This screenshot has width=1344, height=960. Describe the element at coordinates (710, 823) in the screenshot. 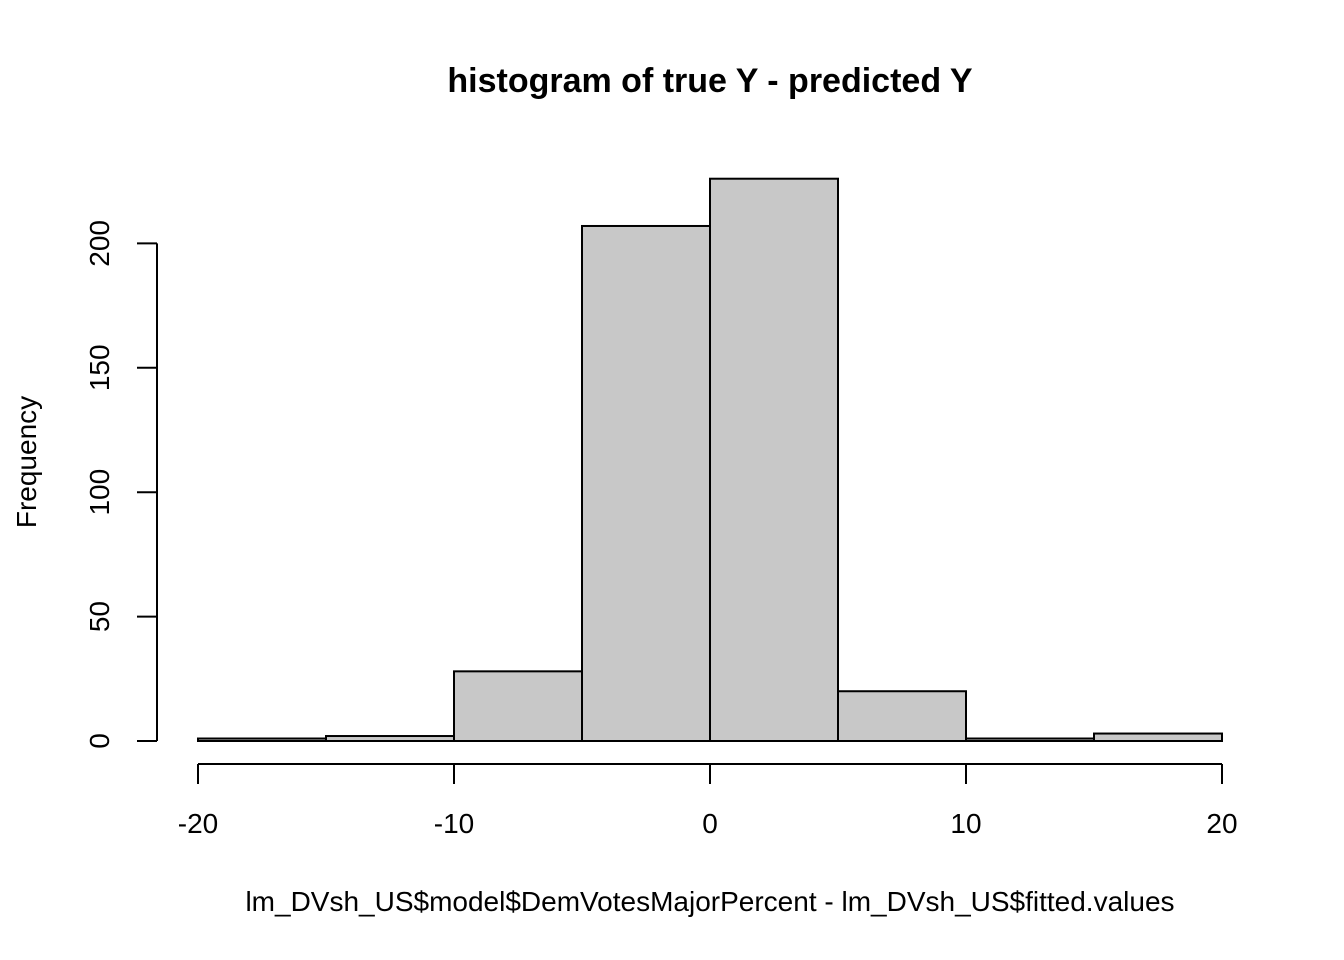

I see `x-tick-label: 0` at that location.